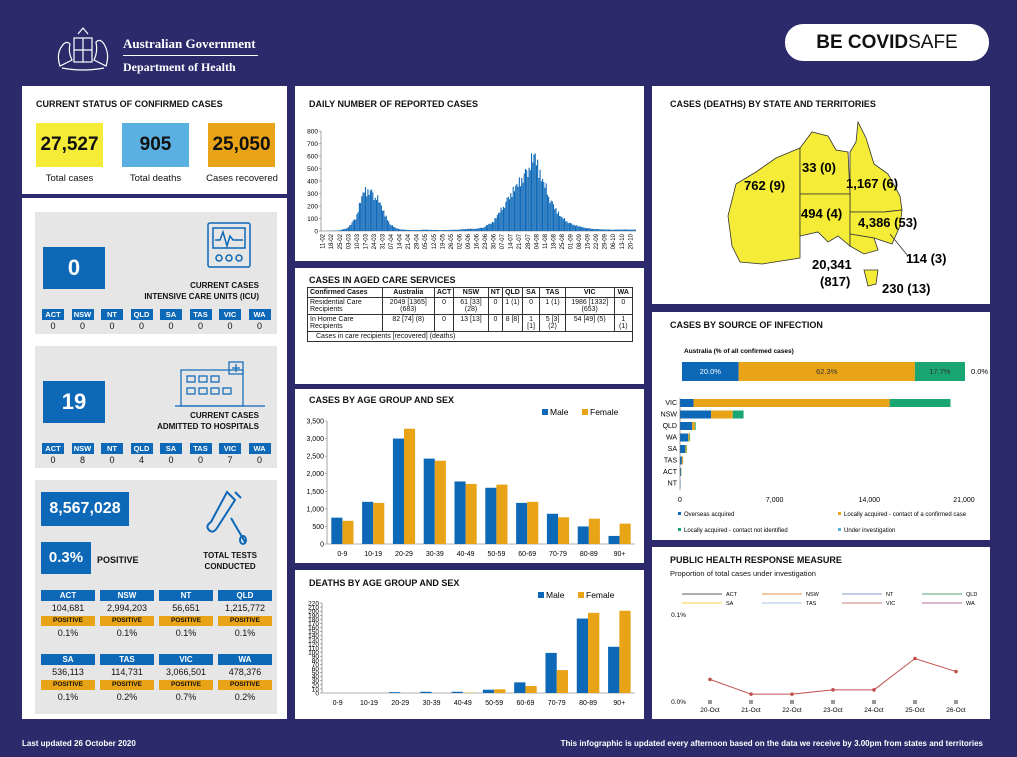 The width and height of the screenshot is (1017, 757). What do you see at coordinates (179, 67) in the screenshot?
I see `gov-line2: Department of Health` at bounding box center [179, 67].